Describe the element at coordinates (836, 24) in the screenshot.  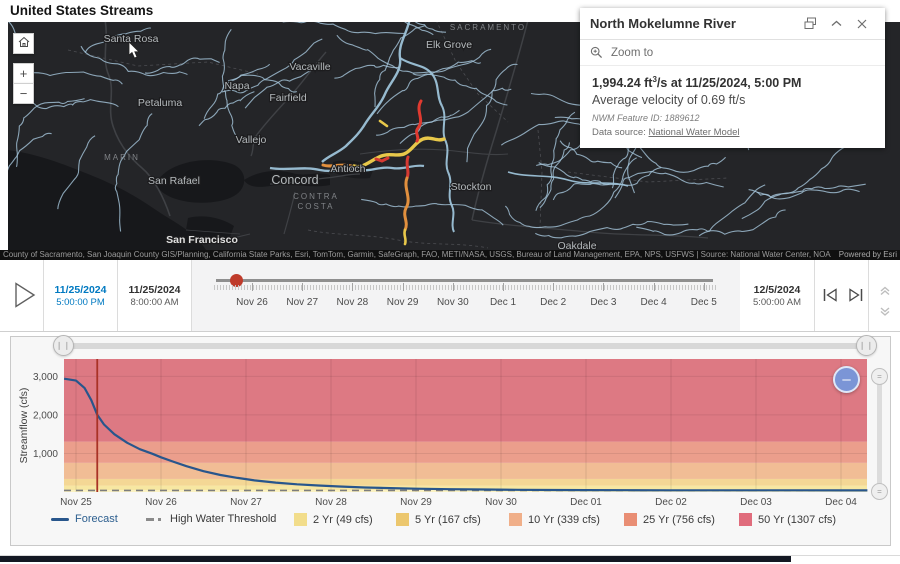
I see `collapse-popup-icon` at that location.